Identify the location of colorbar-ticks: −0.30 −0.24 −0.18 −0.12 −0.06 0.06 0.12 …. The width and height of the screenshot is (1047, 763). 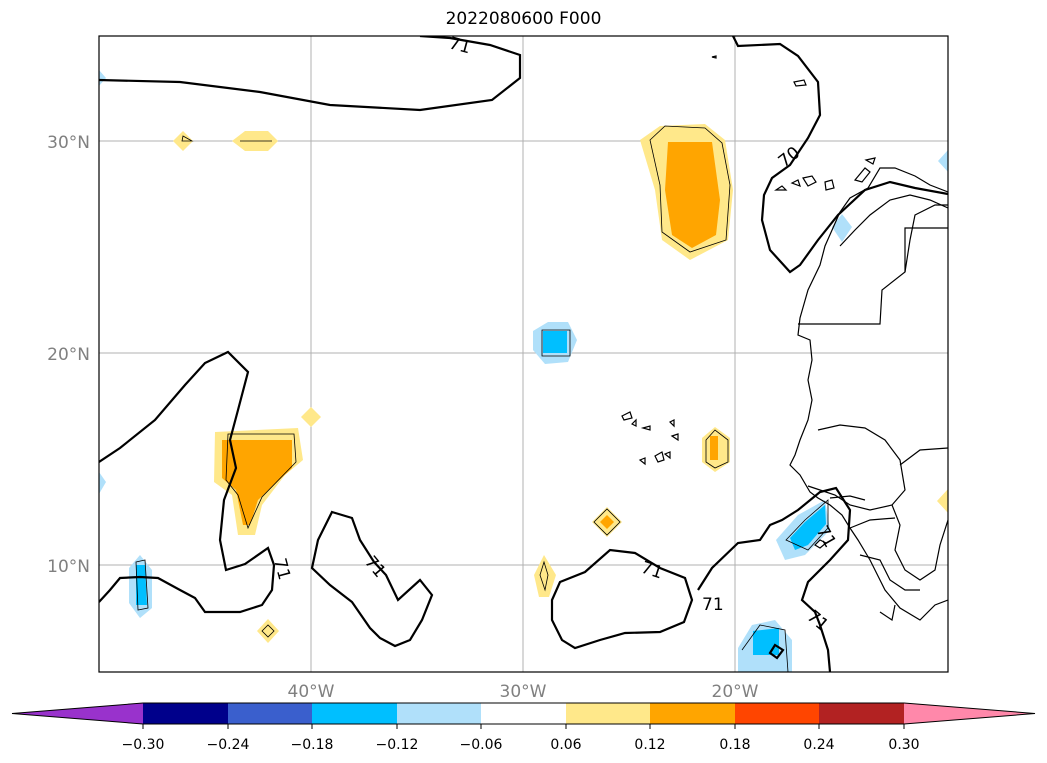
(521, 745).